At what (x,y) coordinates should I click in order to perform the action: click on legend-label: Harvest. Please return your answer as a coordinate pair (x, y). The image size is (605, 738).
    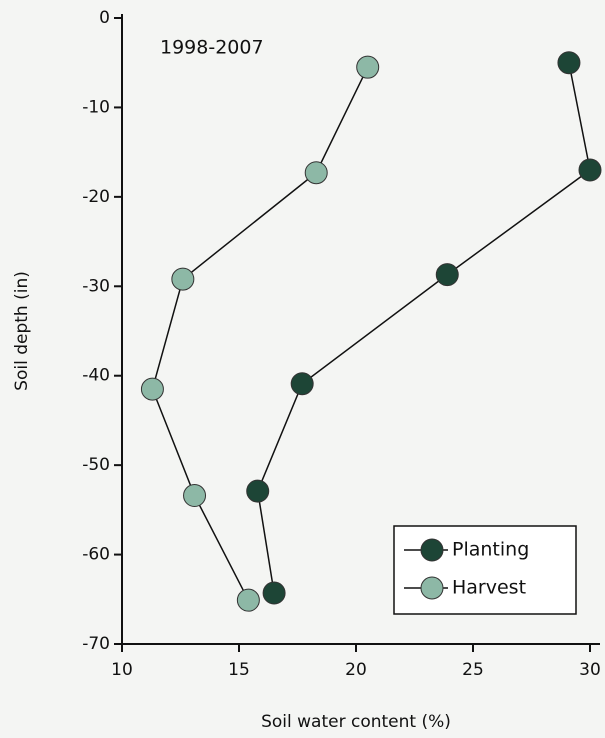
    Looking at the image, I should click on (489, 588).